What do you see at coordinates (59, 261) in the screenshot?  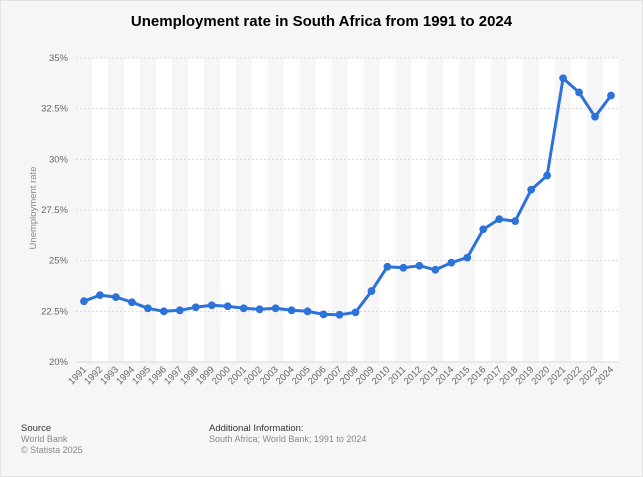 I see `y-tick-label: 25%` at bounding box center [59, 261].